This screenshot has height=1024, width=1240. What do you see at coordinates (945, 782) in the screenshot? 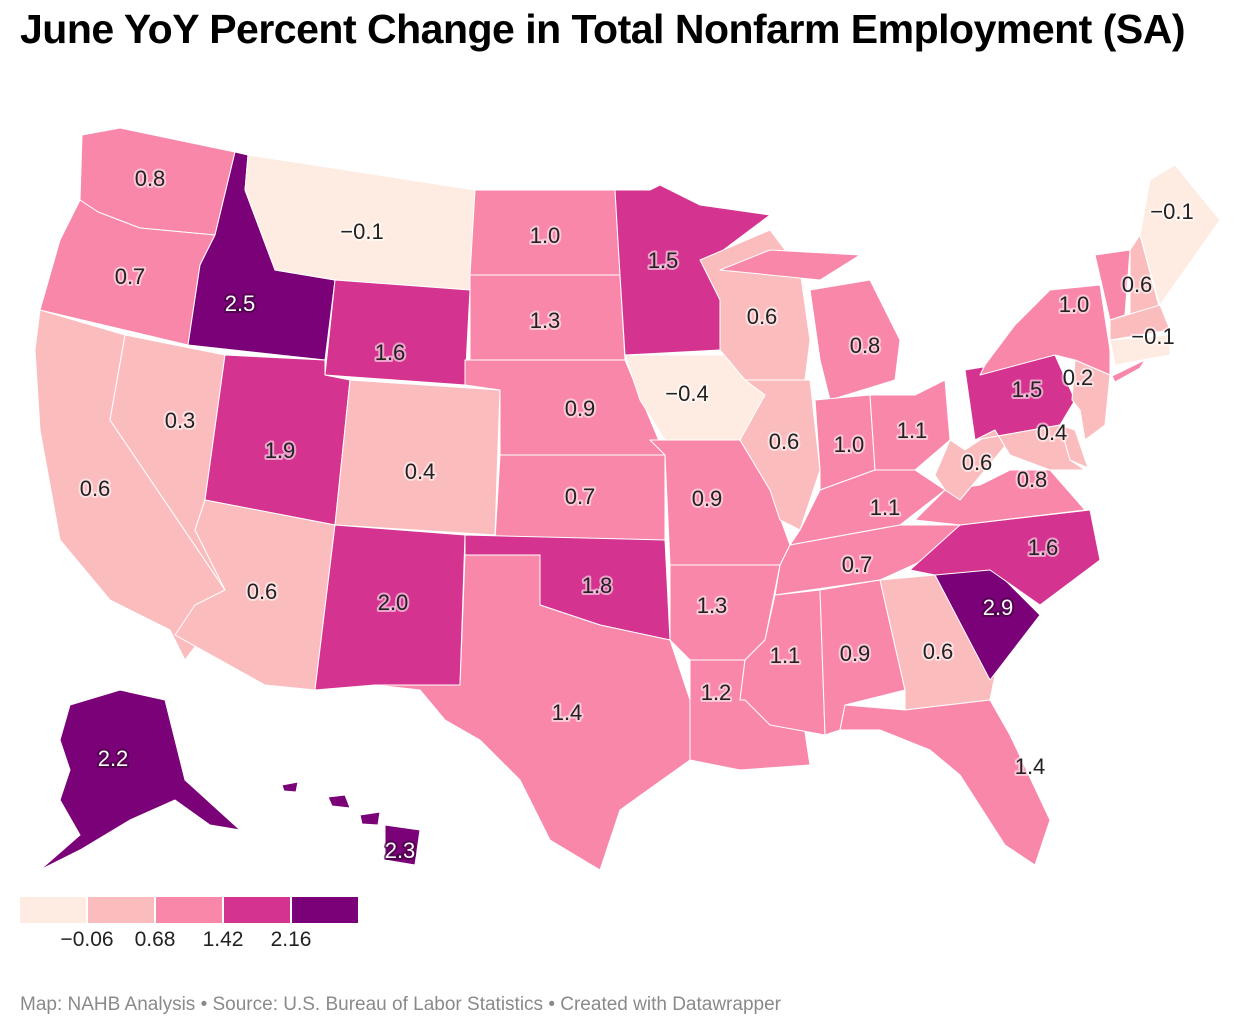
I see `state-fl` at bounding box center [945, 782].